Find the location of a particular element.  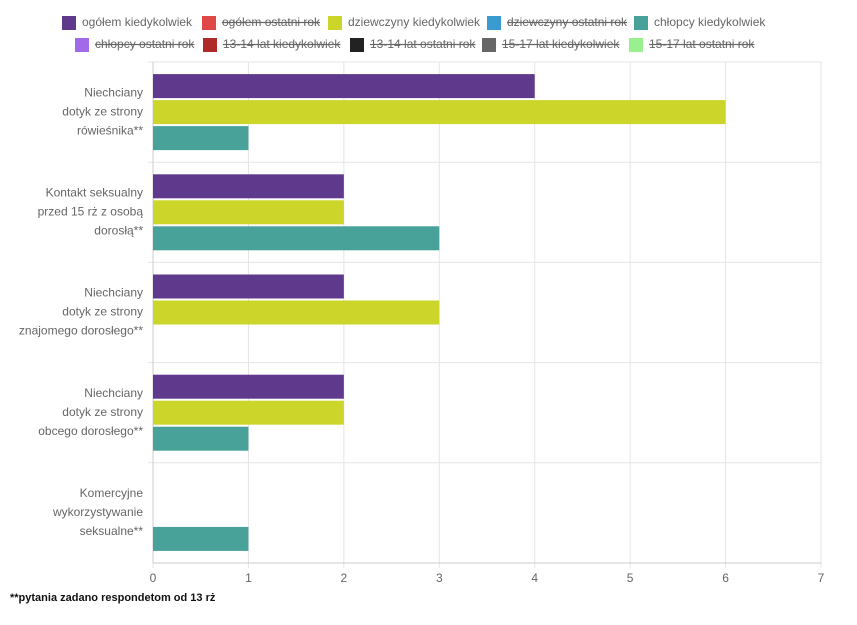

x-tick-label: 1 is located at coordinates (248, 578).